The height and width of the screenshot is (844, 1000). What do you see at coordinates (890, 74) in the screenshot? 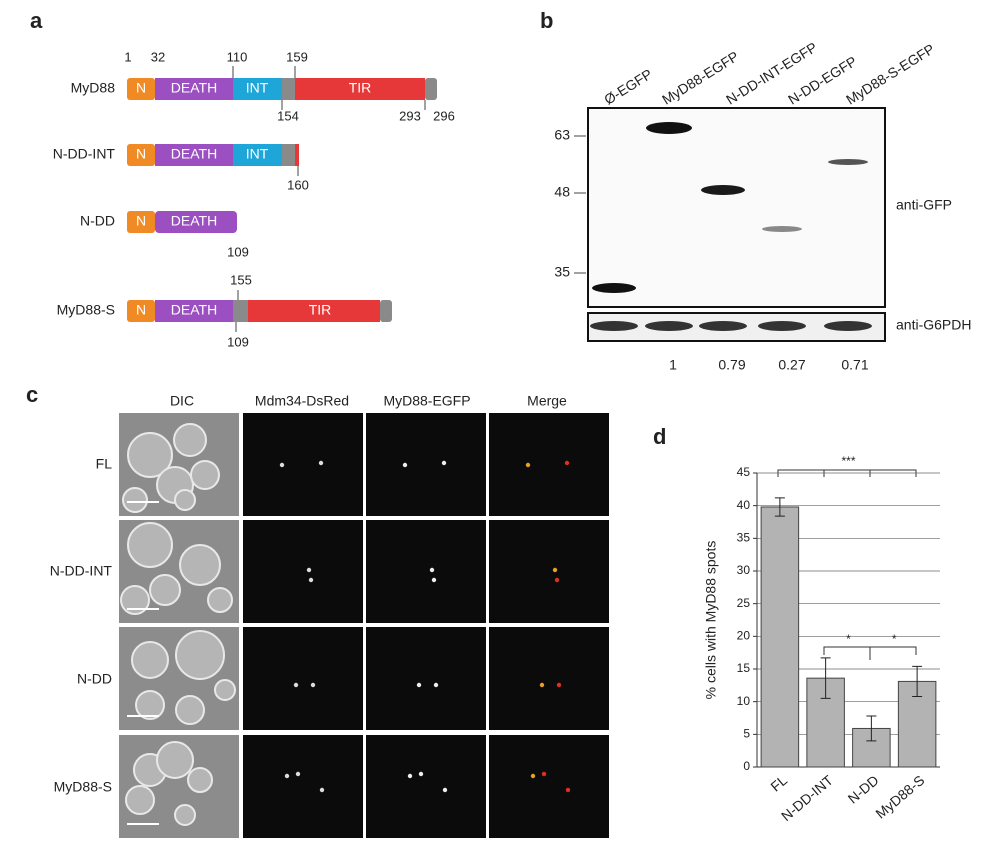
I see `lane-label: MyD88-S-EGFP` at bounding box center [890, 74].